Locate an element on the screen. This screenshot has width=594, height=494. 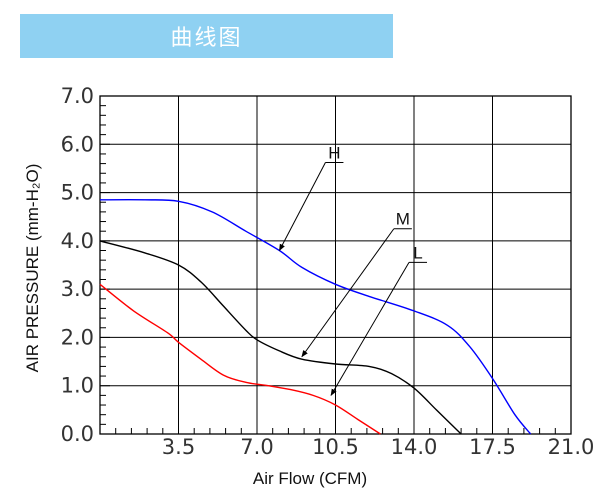
x-tick-label: 10.5 is located at coordinates (335, 447).